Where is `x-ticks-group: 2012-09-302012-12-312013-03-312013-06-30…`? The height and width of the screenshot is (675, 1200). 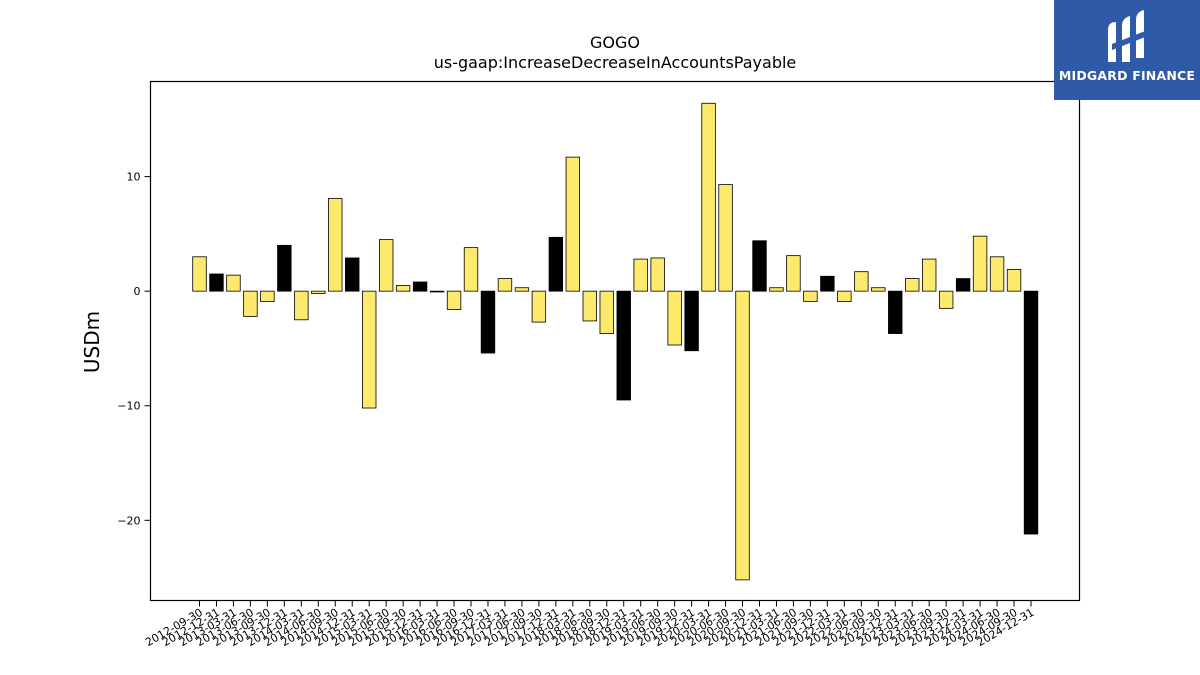
x-ticks-group: 2012-09-302012-12-312013-03-312013-06-30… is located at coordinates (590, 624).